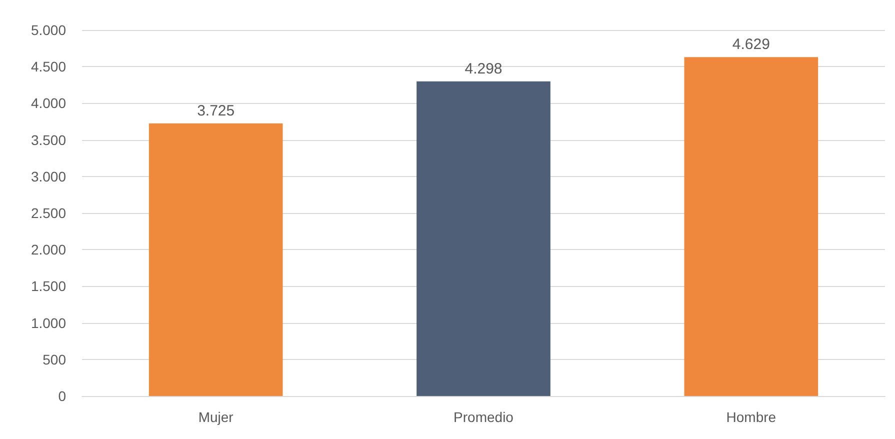  I want to click on y-tick-label: 2.500, so click(48, 213).